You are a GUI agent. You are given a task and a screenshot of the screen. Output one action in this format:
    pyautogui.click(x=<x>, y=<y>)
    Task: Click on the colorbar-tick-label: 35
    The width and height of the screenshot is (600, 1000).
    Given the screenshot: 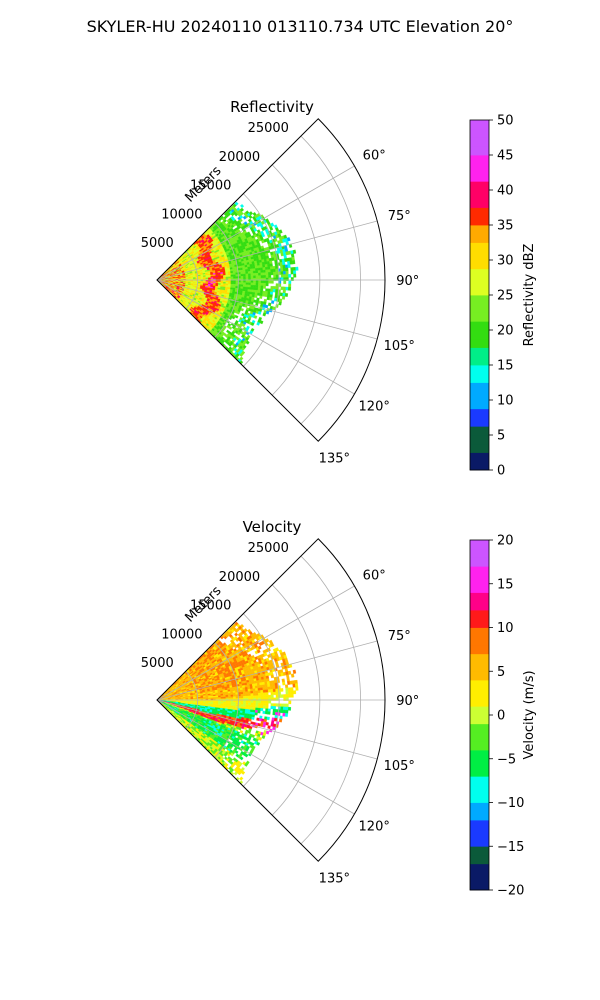 What is the action you would take?
    pyautogui.click(x=505, y=226)
    